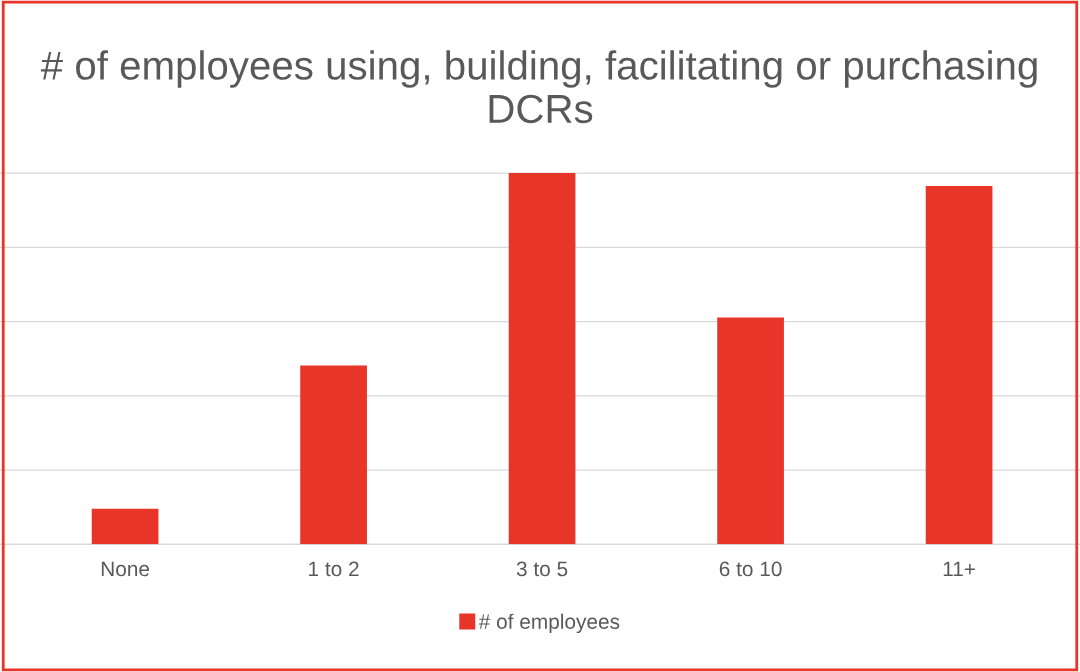 The height and width of the screenshot is (672, 1080). I want to click on legend-label: # of employees, so click(549, 623).